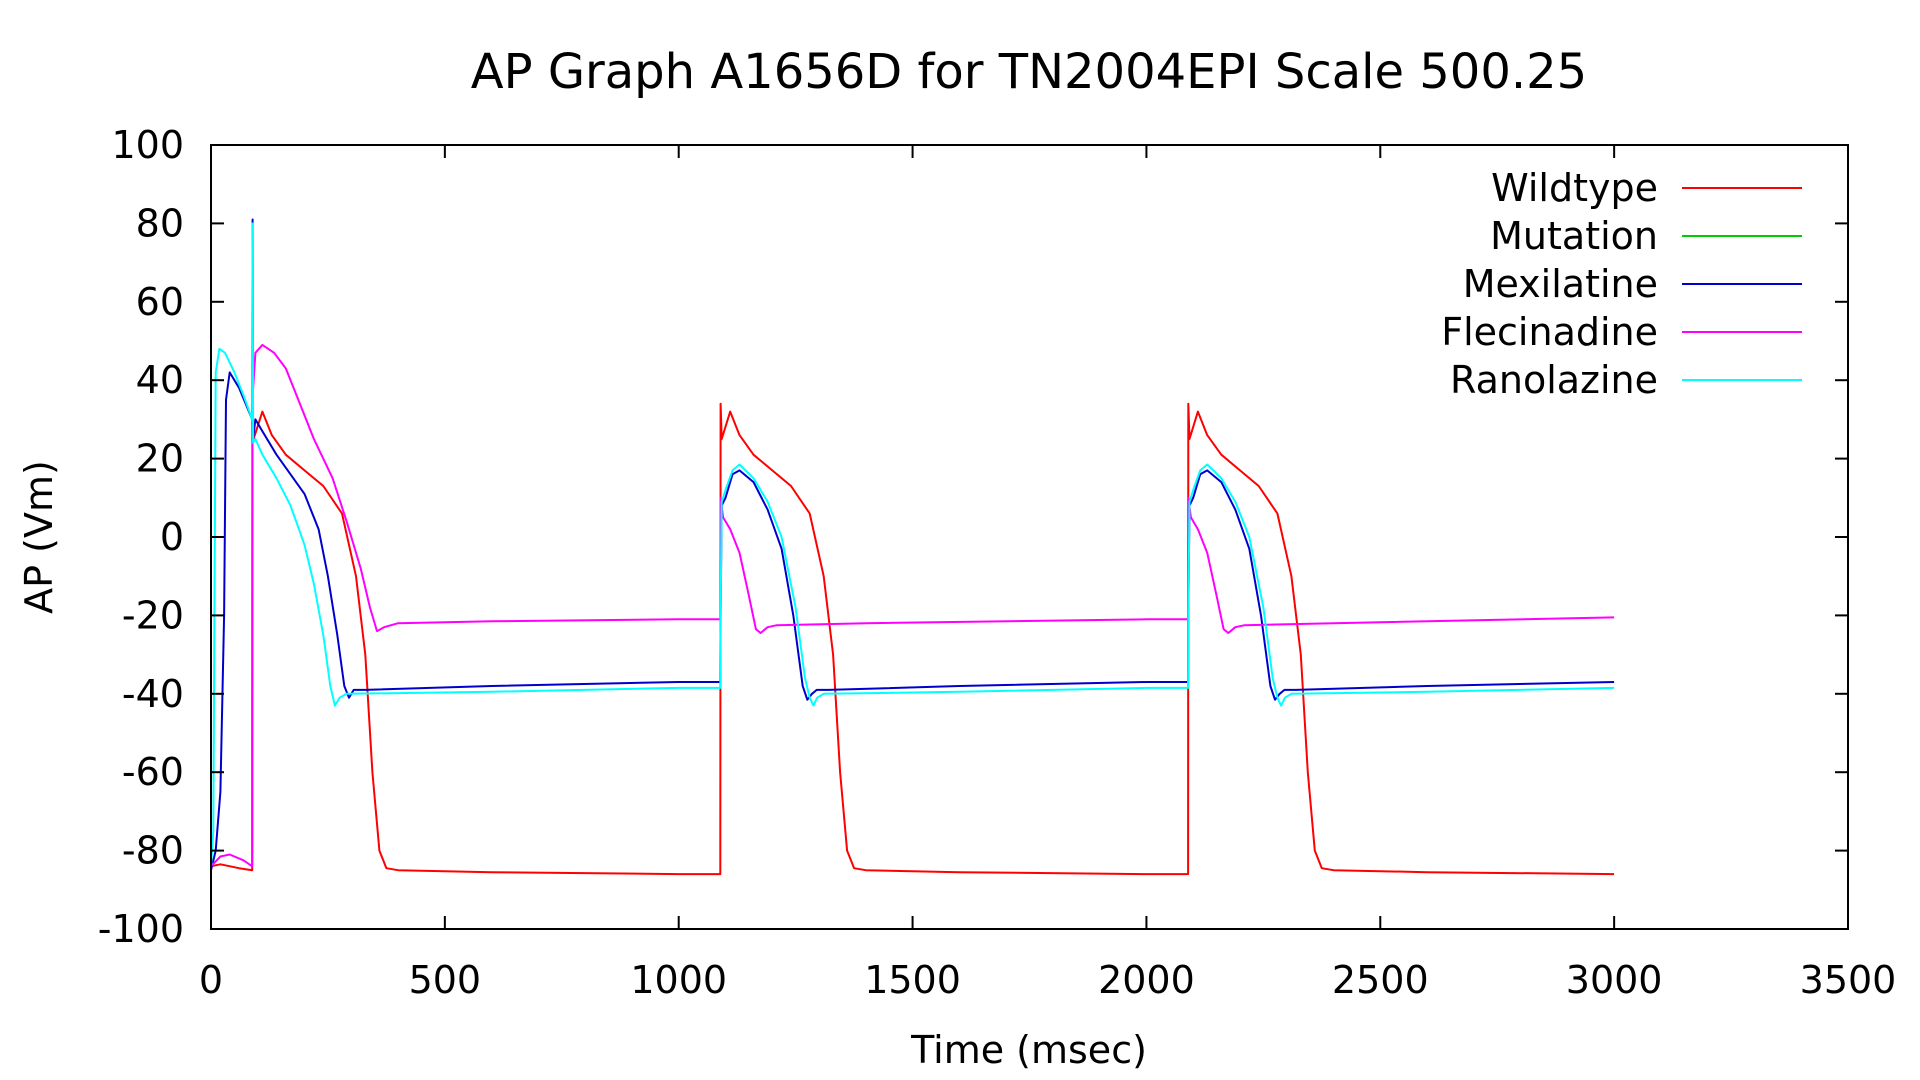 The image size is (1920, 1080). Describe the element at coordinates (153, 615) in the screenshot. I see `y-tick-label: -20` at that location.